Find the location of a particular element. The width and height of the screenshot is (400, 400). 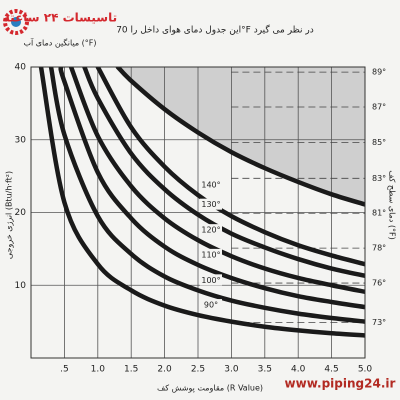

y-axis-label: انرژی خروجی (Btu/h·ft²) is located at coordinates (9, 215).